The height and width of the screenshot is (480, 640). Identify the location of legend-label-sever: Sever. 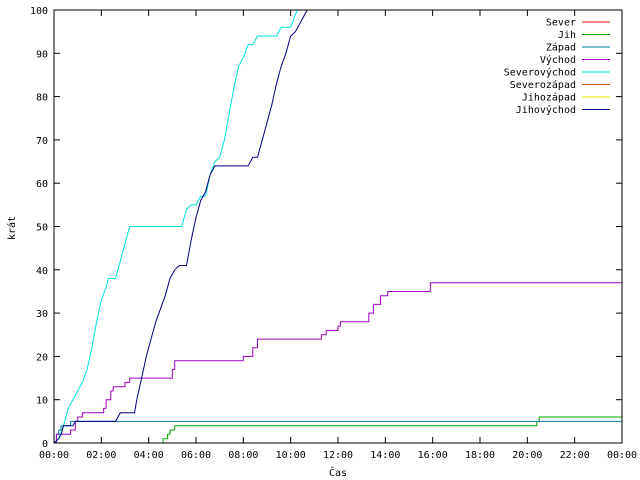
(561, 23).